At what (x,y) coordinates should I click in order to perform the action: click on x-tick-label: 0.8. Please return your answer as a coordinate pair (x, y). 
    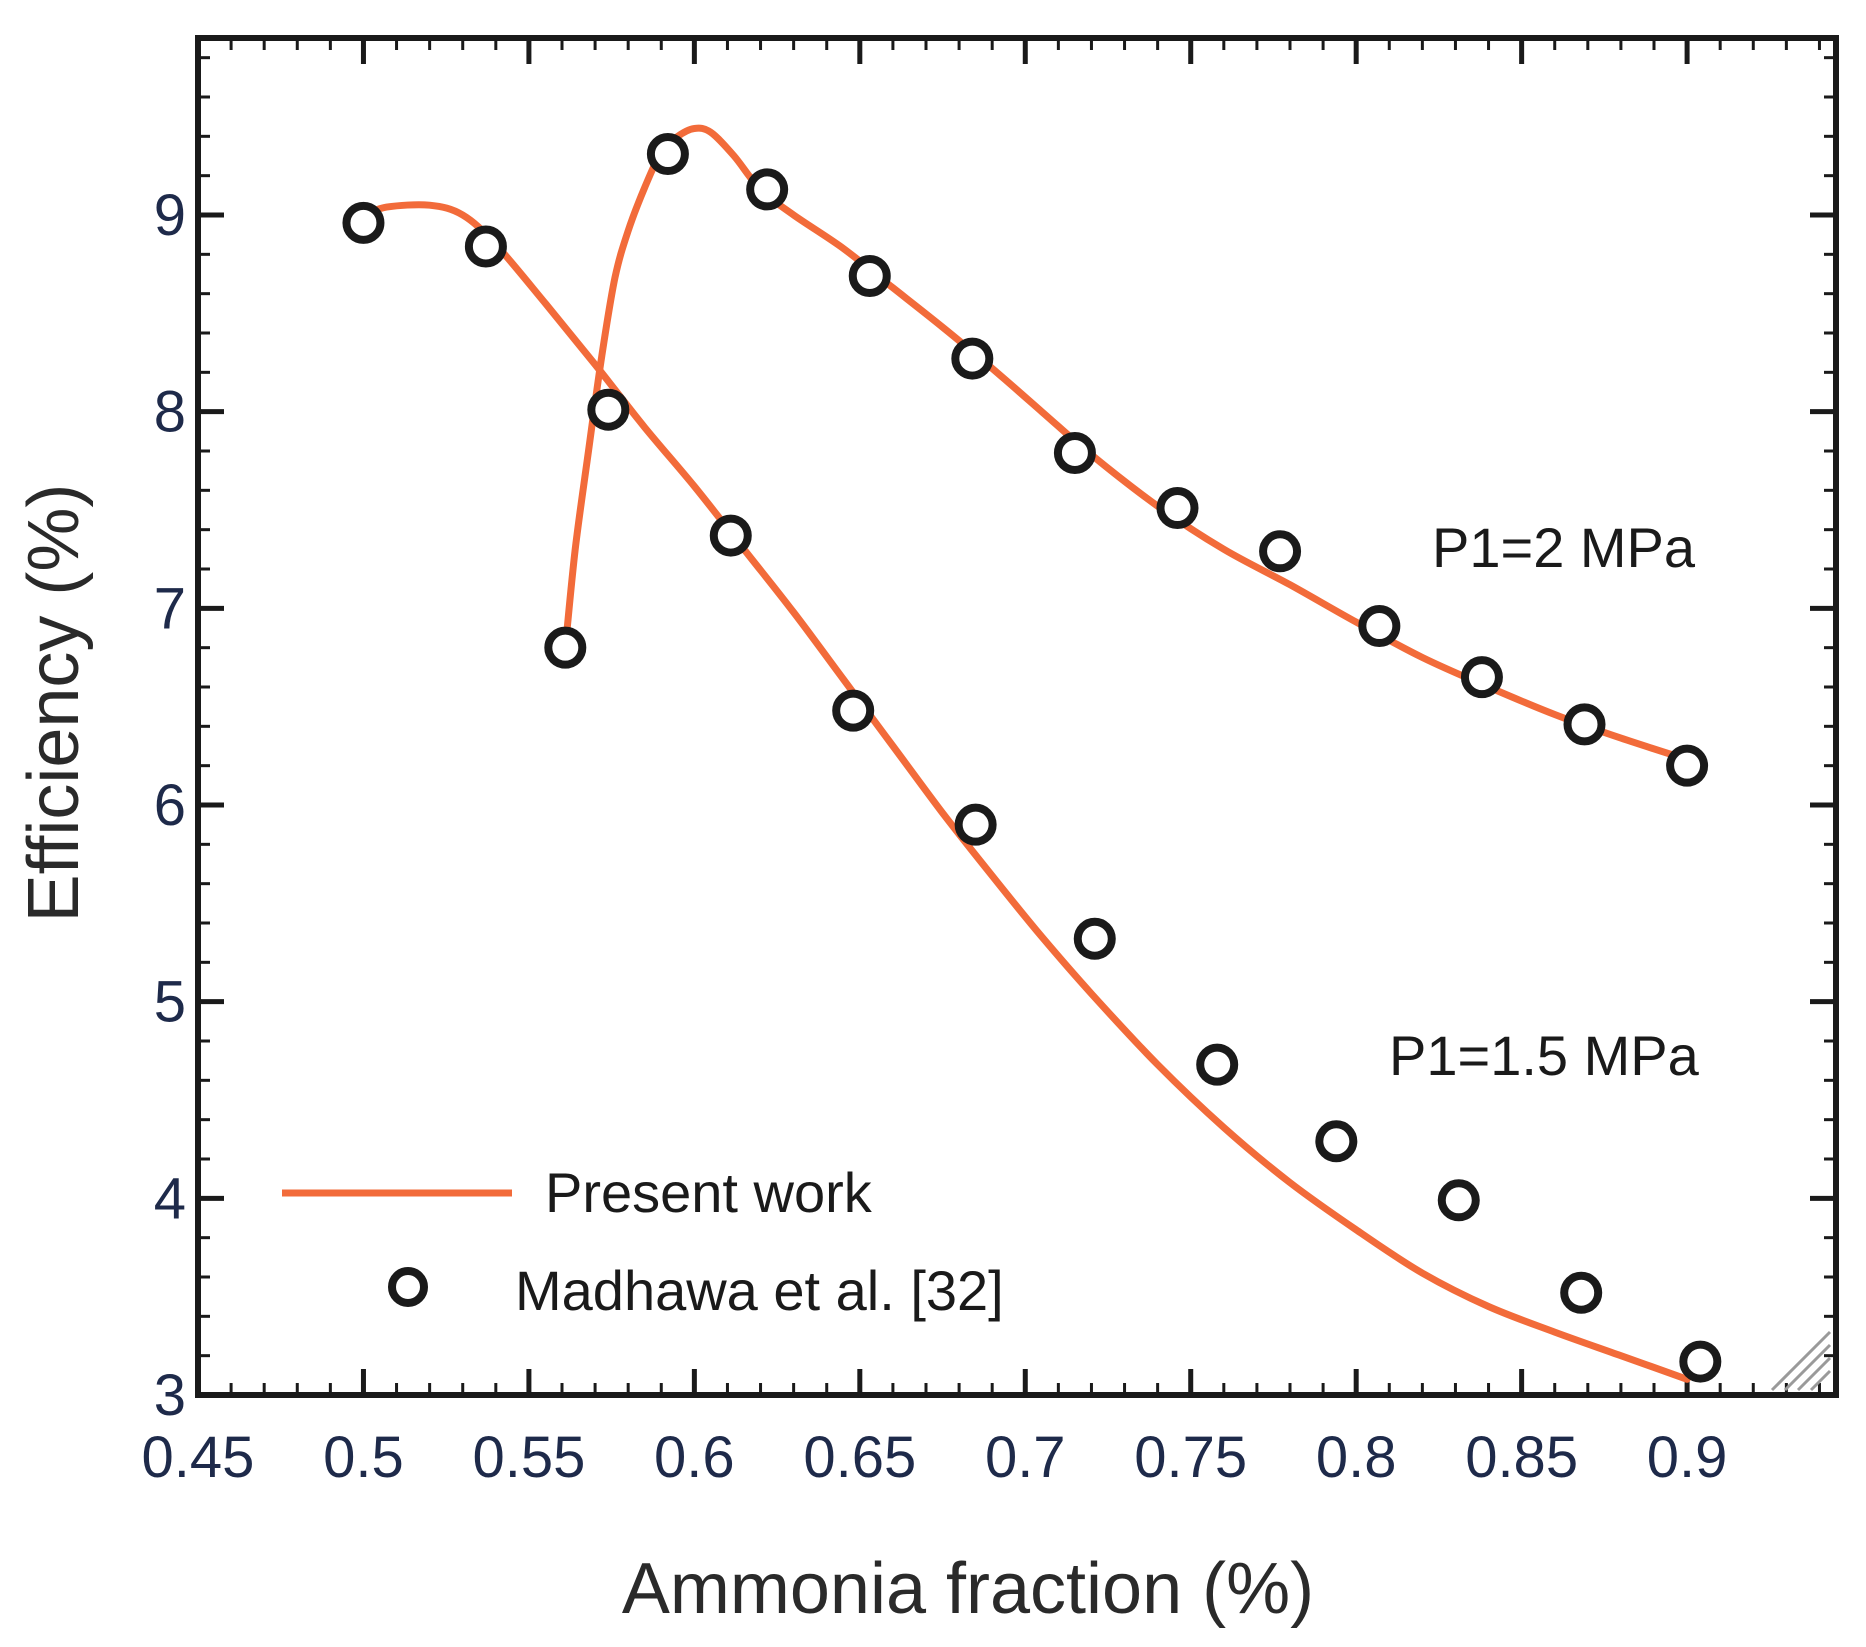
    Looking at the image, I should click on (1356, 1457).